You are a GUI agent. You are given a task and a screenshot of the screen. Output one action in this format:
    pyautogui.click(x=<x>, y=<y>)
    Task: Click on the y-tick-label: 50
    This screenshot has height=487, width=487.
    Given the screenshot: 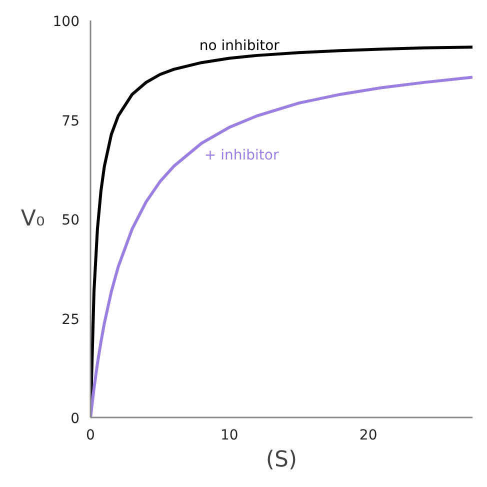 What is the action you would take?
    pyautogui.click(x=71, y=220)
    